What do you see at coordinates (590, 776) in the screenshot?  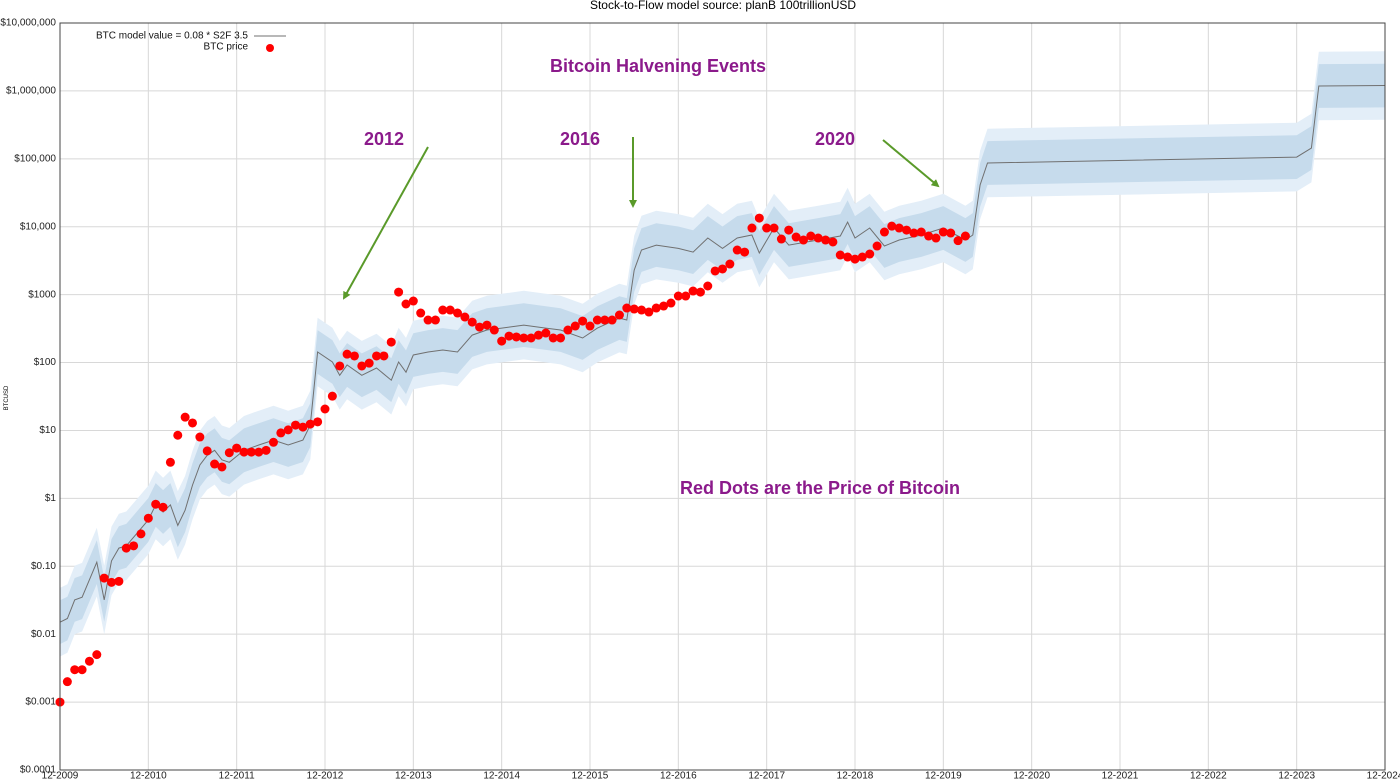 I see `x-tick-label: 12-2015` at bounding box center [590, 776].